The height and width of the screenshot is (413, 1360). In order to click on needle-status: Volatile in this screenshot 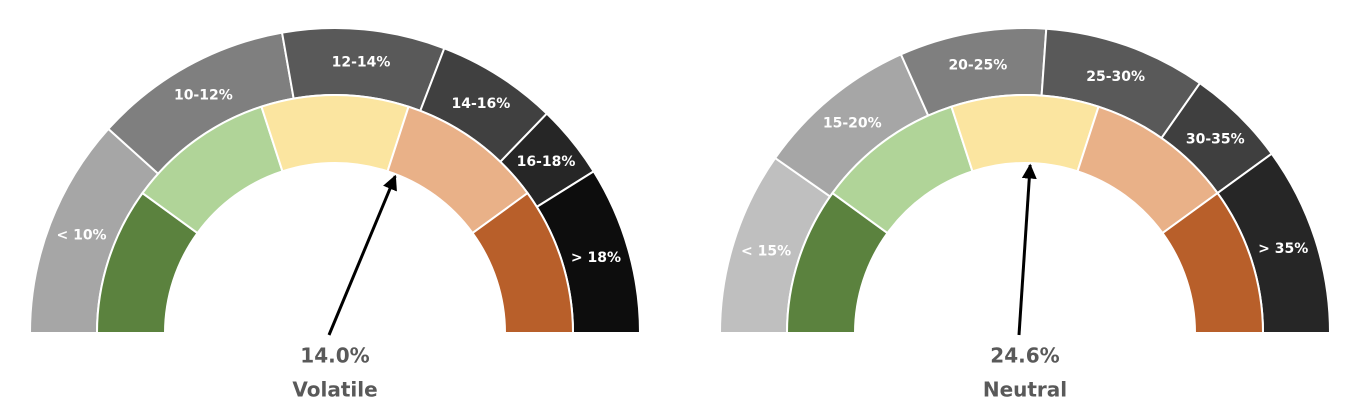, I will do `click(334, 390)`.